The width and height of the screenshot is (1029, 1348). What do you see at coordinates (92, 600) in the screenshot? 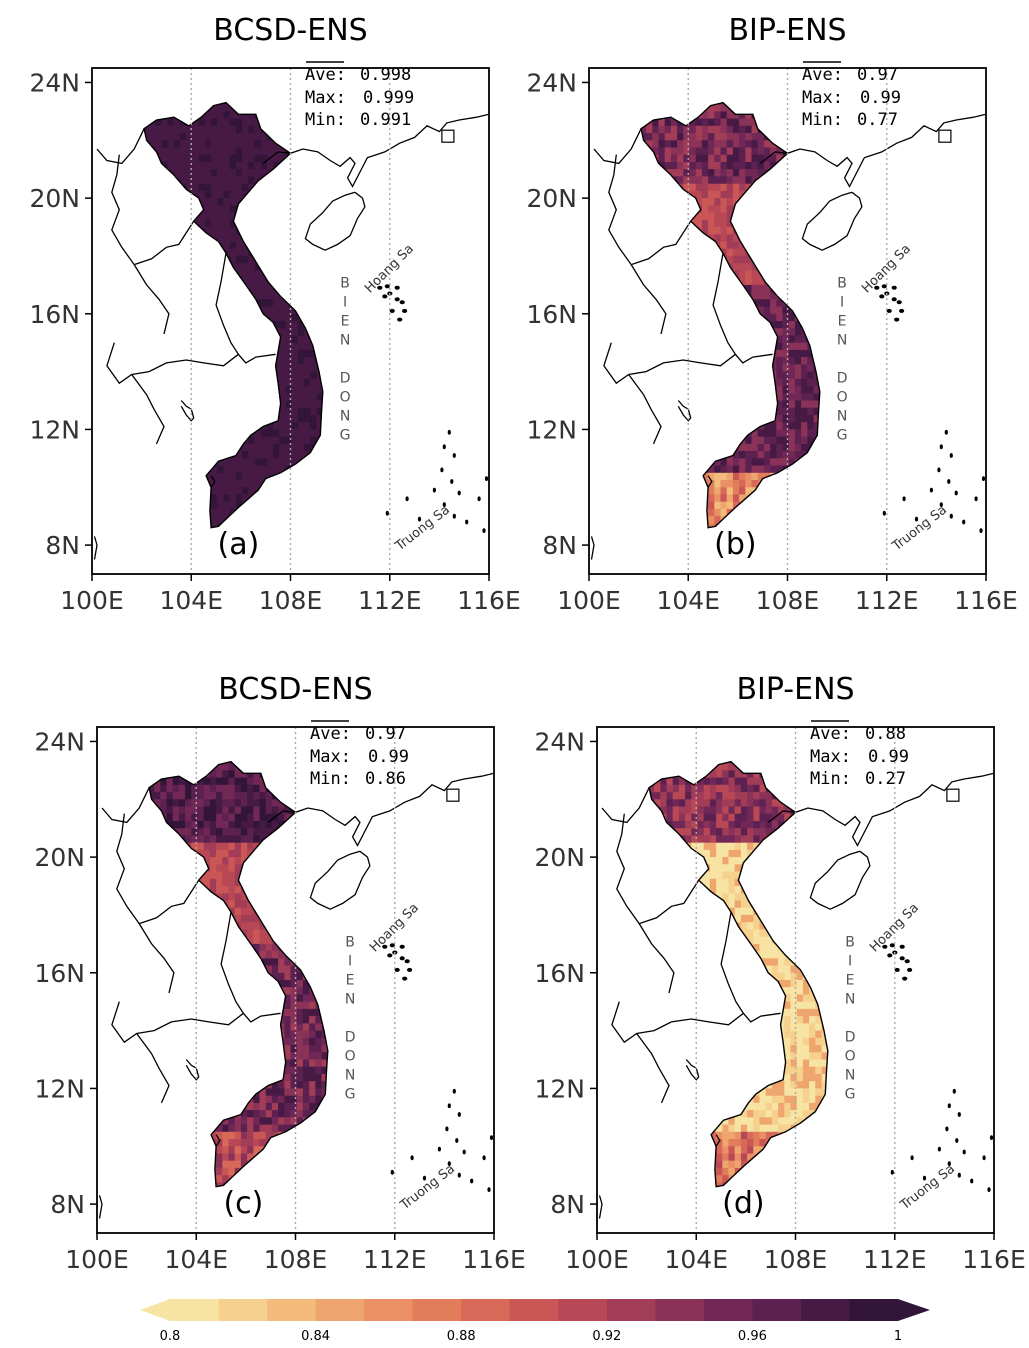
I see `x-tick-label: 100E` at bounding box center [92, 600].